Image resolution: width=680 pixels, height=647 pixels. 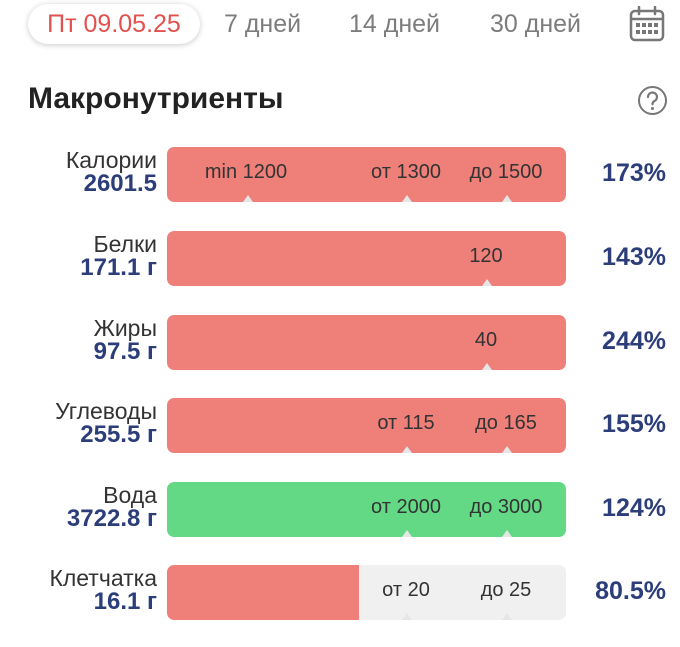 What do you see at coordinates (634, 257) in the screenshot?
I see `nutrient-percent: 143%` at bounding box center [634, 257].